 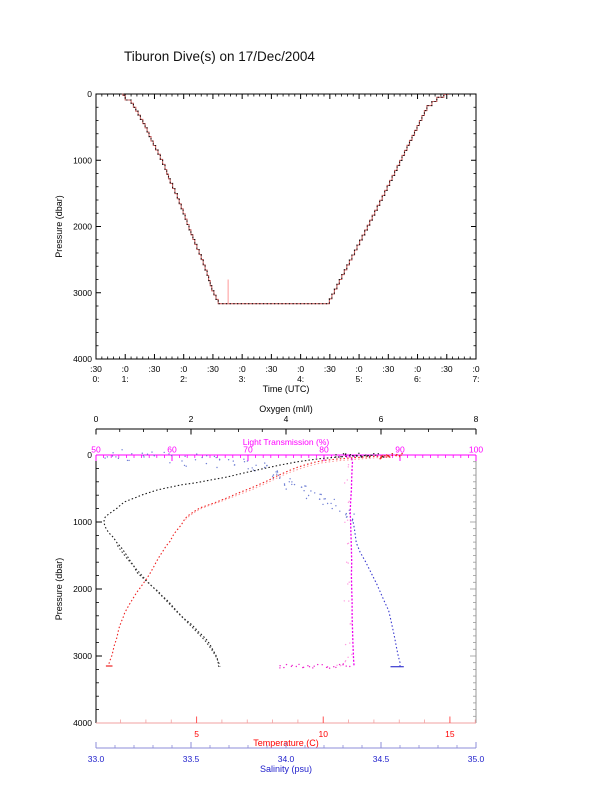 I want to click on temperature-tick-label: 15, so click(x=450, y=734).